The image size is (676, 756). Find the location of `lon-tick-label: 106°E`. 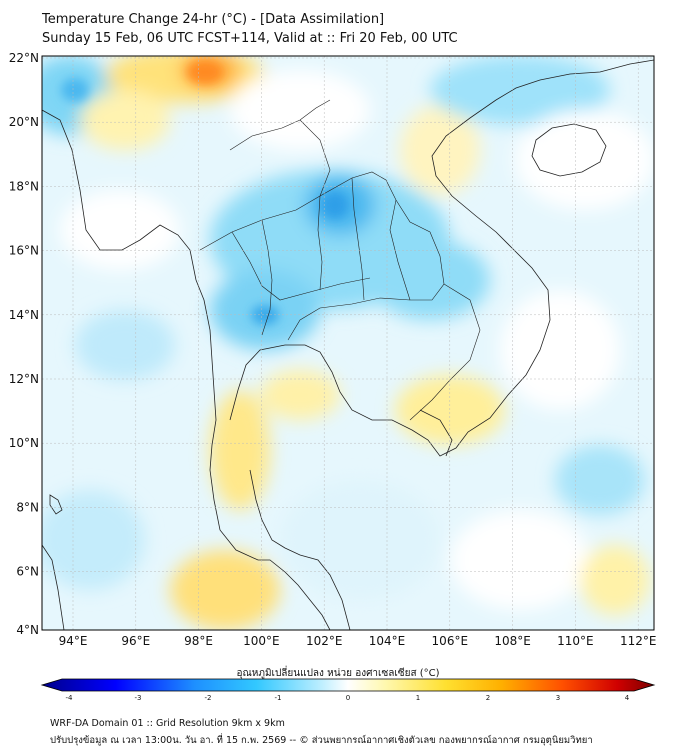

lon-tick-label: 106°E is located at coordinates (450, 641).